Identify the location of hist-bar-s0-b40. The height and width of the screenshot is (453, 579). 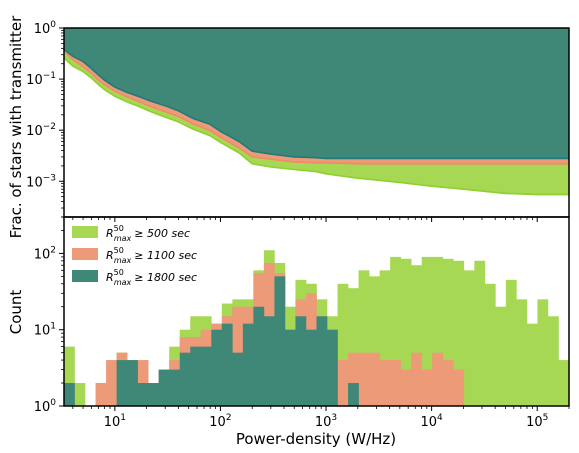
(490, 344).